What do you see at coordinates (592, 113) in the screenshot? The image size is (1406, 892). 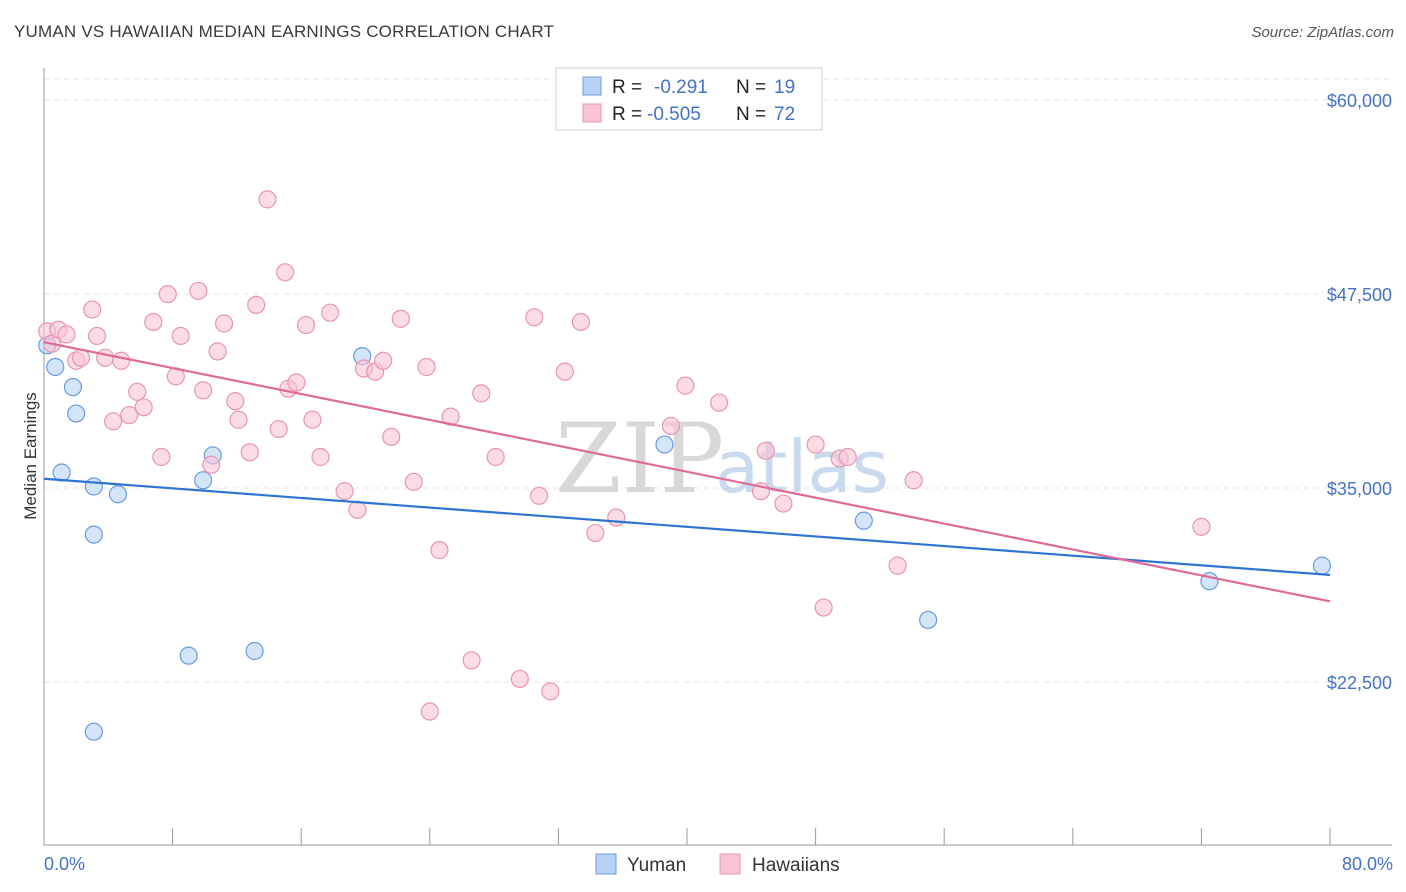 I see `legend-swatch-hawaiians` at bounding box center [592, 113].